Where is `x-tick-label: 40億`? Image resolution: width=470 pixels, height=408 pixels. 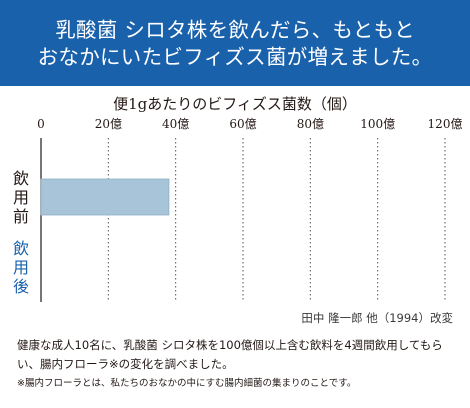
x-tick-label: 40億 is located at coordinates (175, 124).